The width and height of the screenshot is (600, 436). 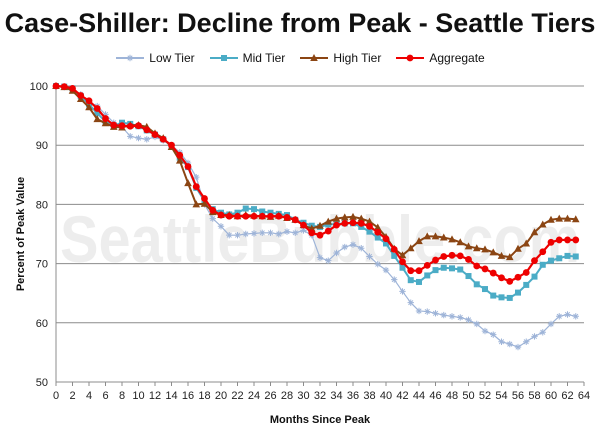 What do you see at coordinates (314, 57) in the screenshot?
I see `legend-swatch-high-tier` at bounding box center [314, 57].